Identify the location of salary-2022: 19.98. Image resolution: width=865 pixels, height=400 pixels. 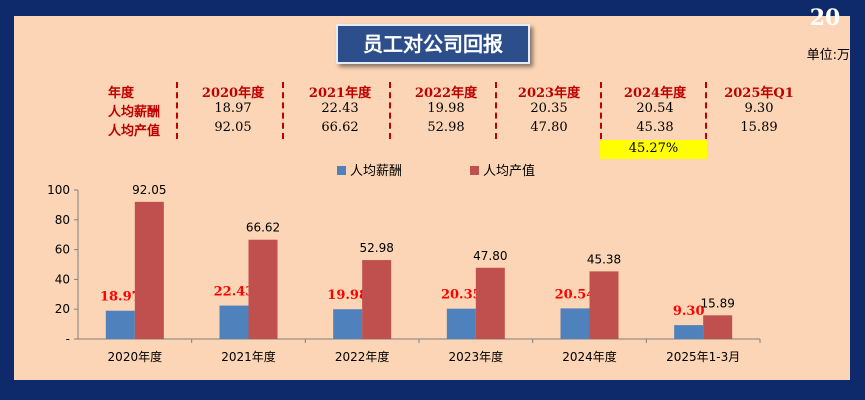
(446, 108).